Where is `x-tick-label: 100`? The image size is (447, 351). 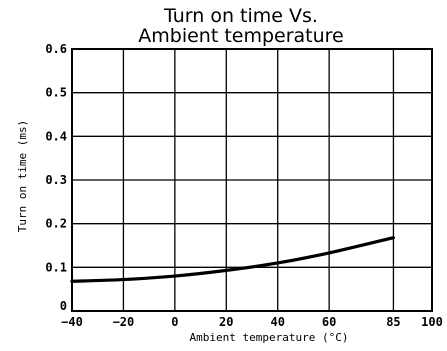
x-tick-label: 100 is located at coordinates (432, 322).